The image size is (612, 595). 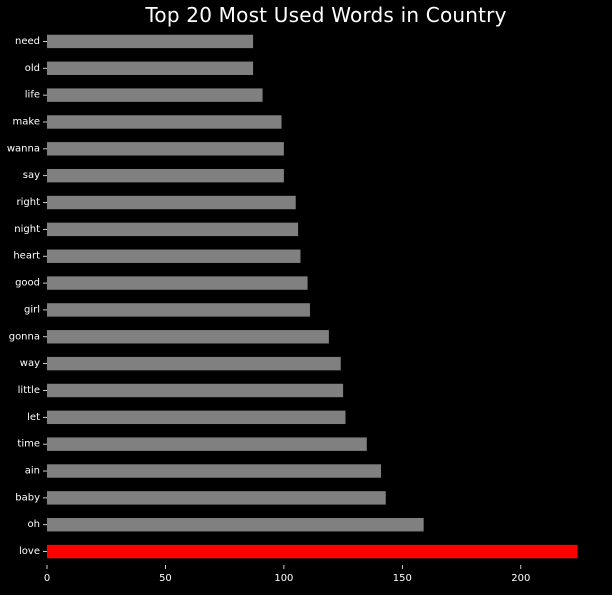 What do you see at coordinates (194, 363) in the screenshot?
I see `bar-way` at bounding box center [194, 363].